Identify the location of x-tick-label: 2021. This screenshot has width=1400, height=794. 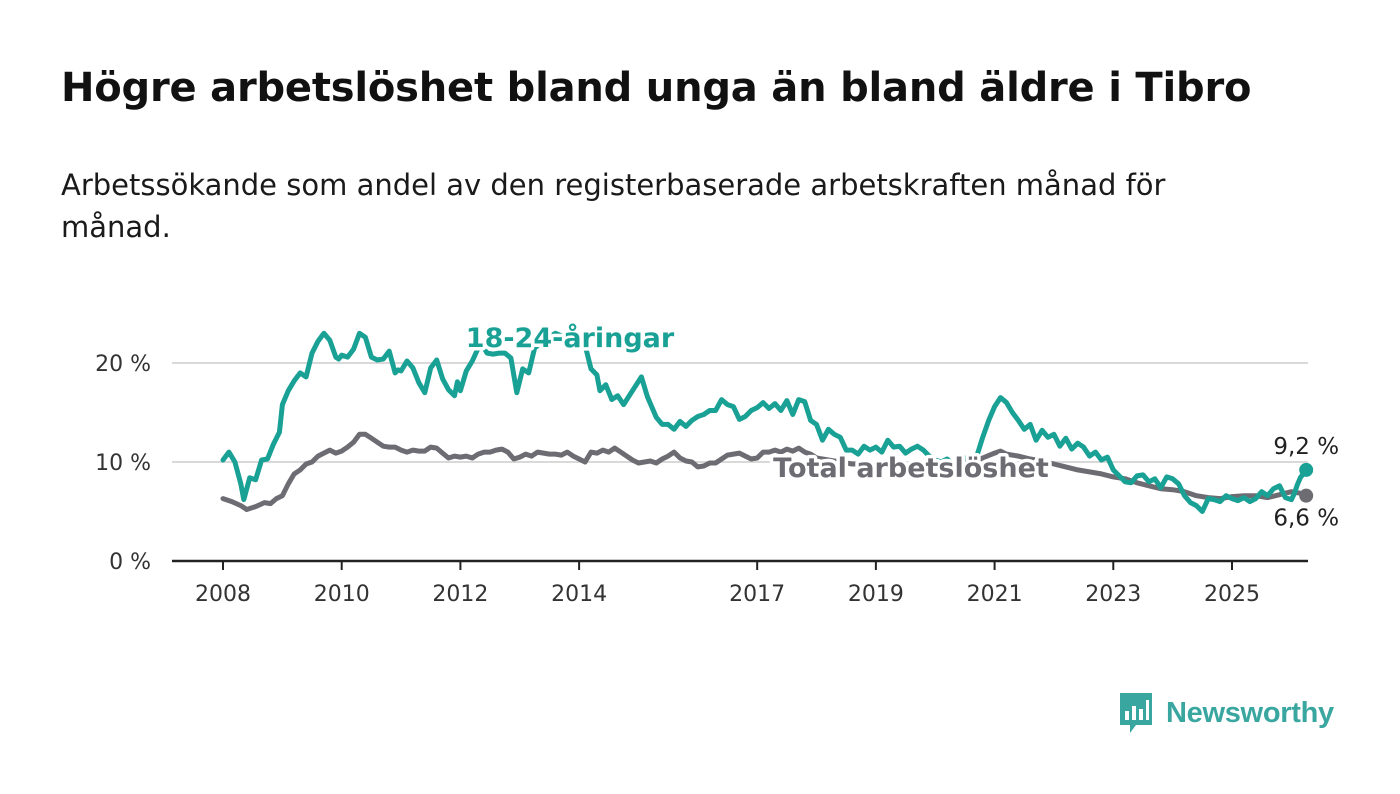
(995, 594).